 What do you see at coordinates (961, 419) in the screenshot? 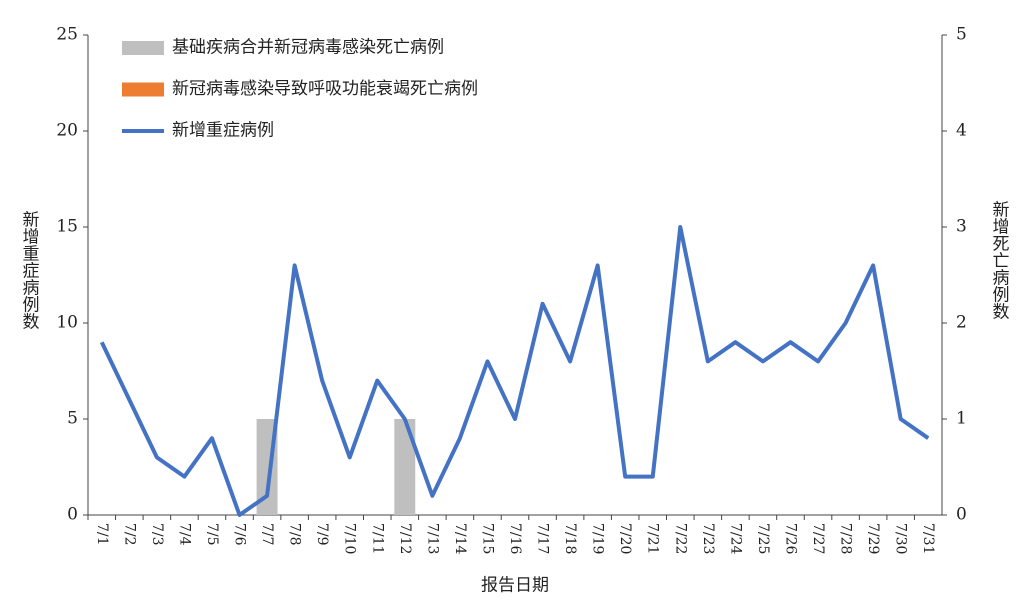
I see `y2-tick-label: 1` at bounding box center [961, 419].